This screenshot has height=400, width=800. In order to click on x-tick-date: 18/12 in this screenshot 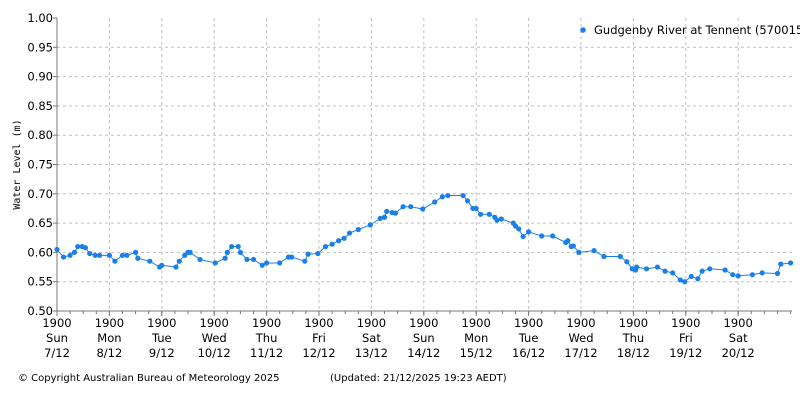, I will do `click(633, 353)`.